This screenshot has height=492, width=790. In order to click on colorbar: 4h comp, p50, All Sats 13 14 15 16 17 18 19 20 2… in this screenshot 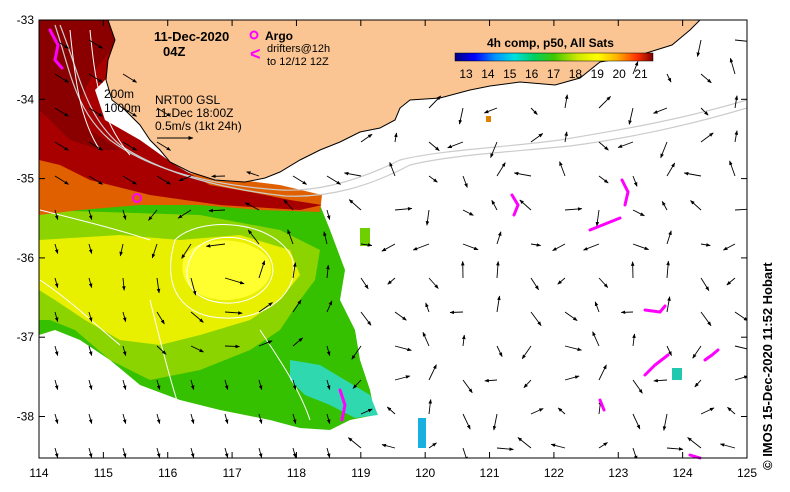, I will do `click(554, 58)`.